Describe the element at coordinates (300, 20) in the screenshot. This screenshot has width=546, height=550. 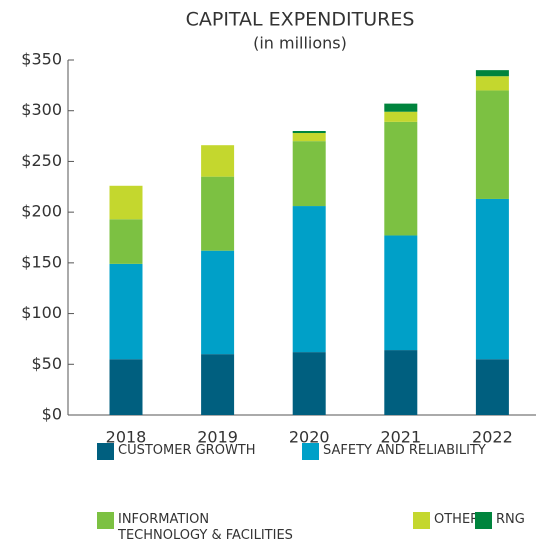
I see `chart-title: CAPITAL EXPENDITURES` at that location.